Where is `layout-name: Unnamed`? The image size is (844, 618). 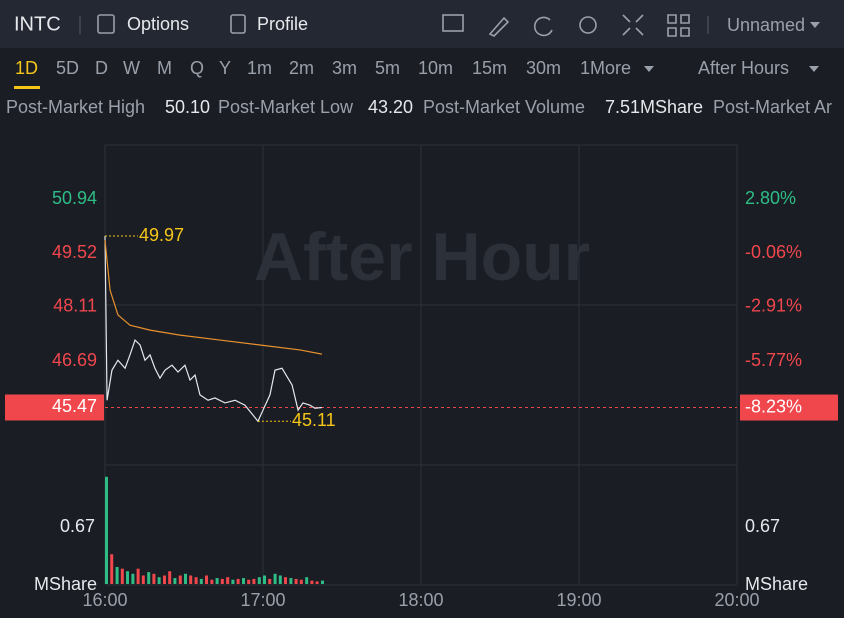 layout-name: Unnamed is located at coordinates (766, 25).